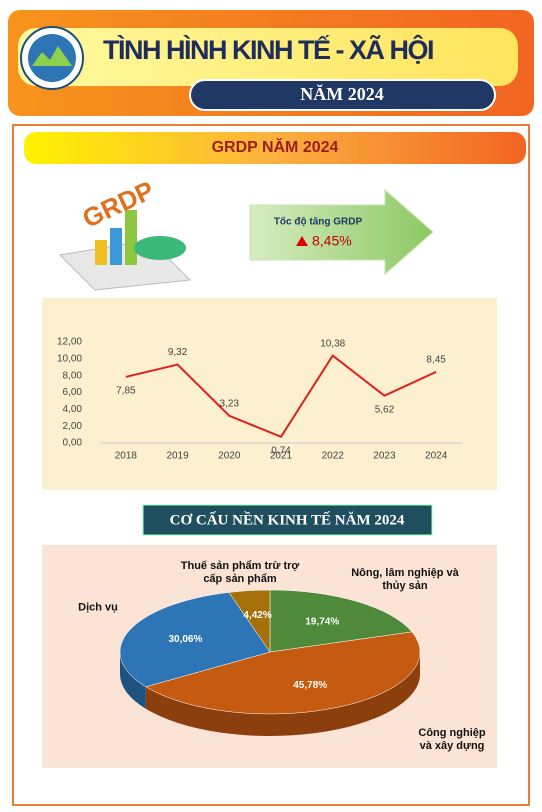 This screenshot has width=542, height=812. What do you see at coordinates (257, 615) in the screenshot?
I see `pie-value-label: 4,42%` at bounding box center [257, 615].